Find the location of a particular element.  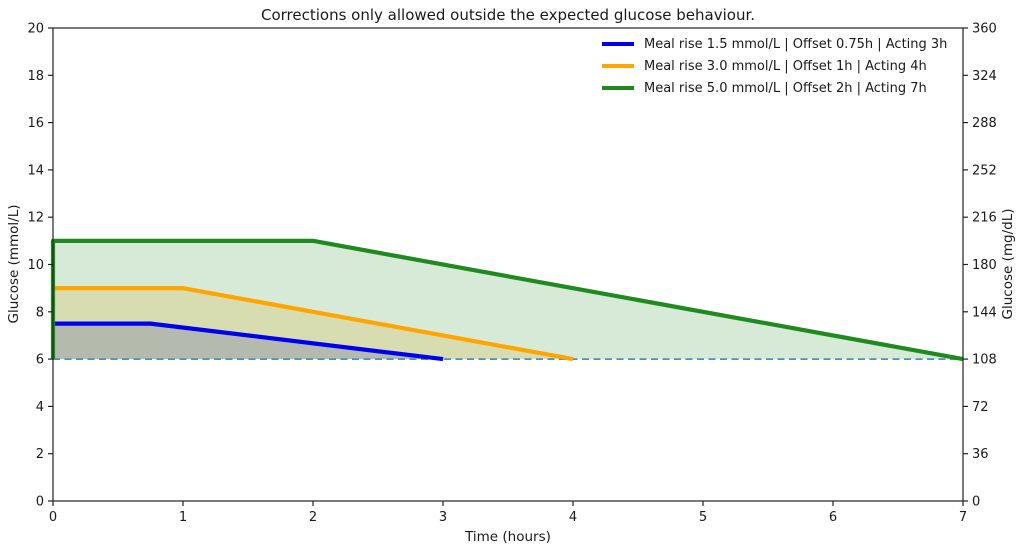

y-left-tick-label: 20 is located at coordinates (35, 29).